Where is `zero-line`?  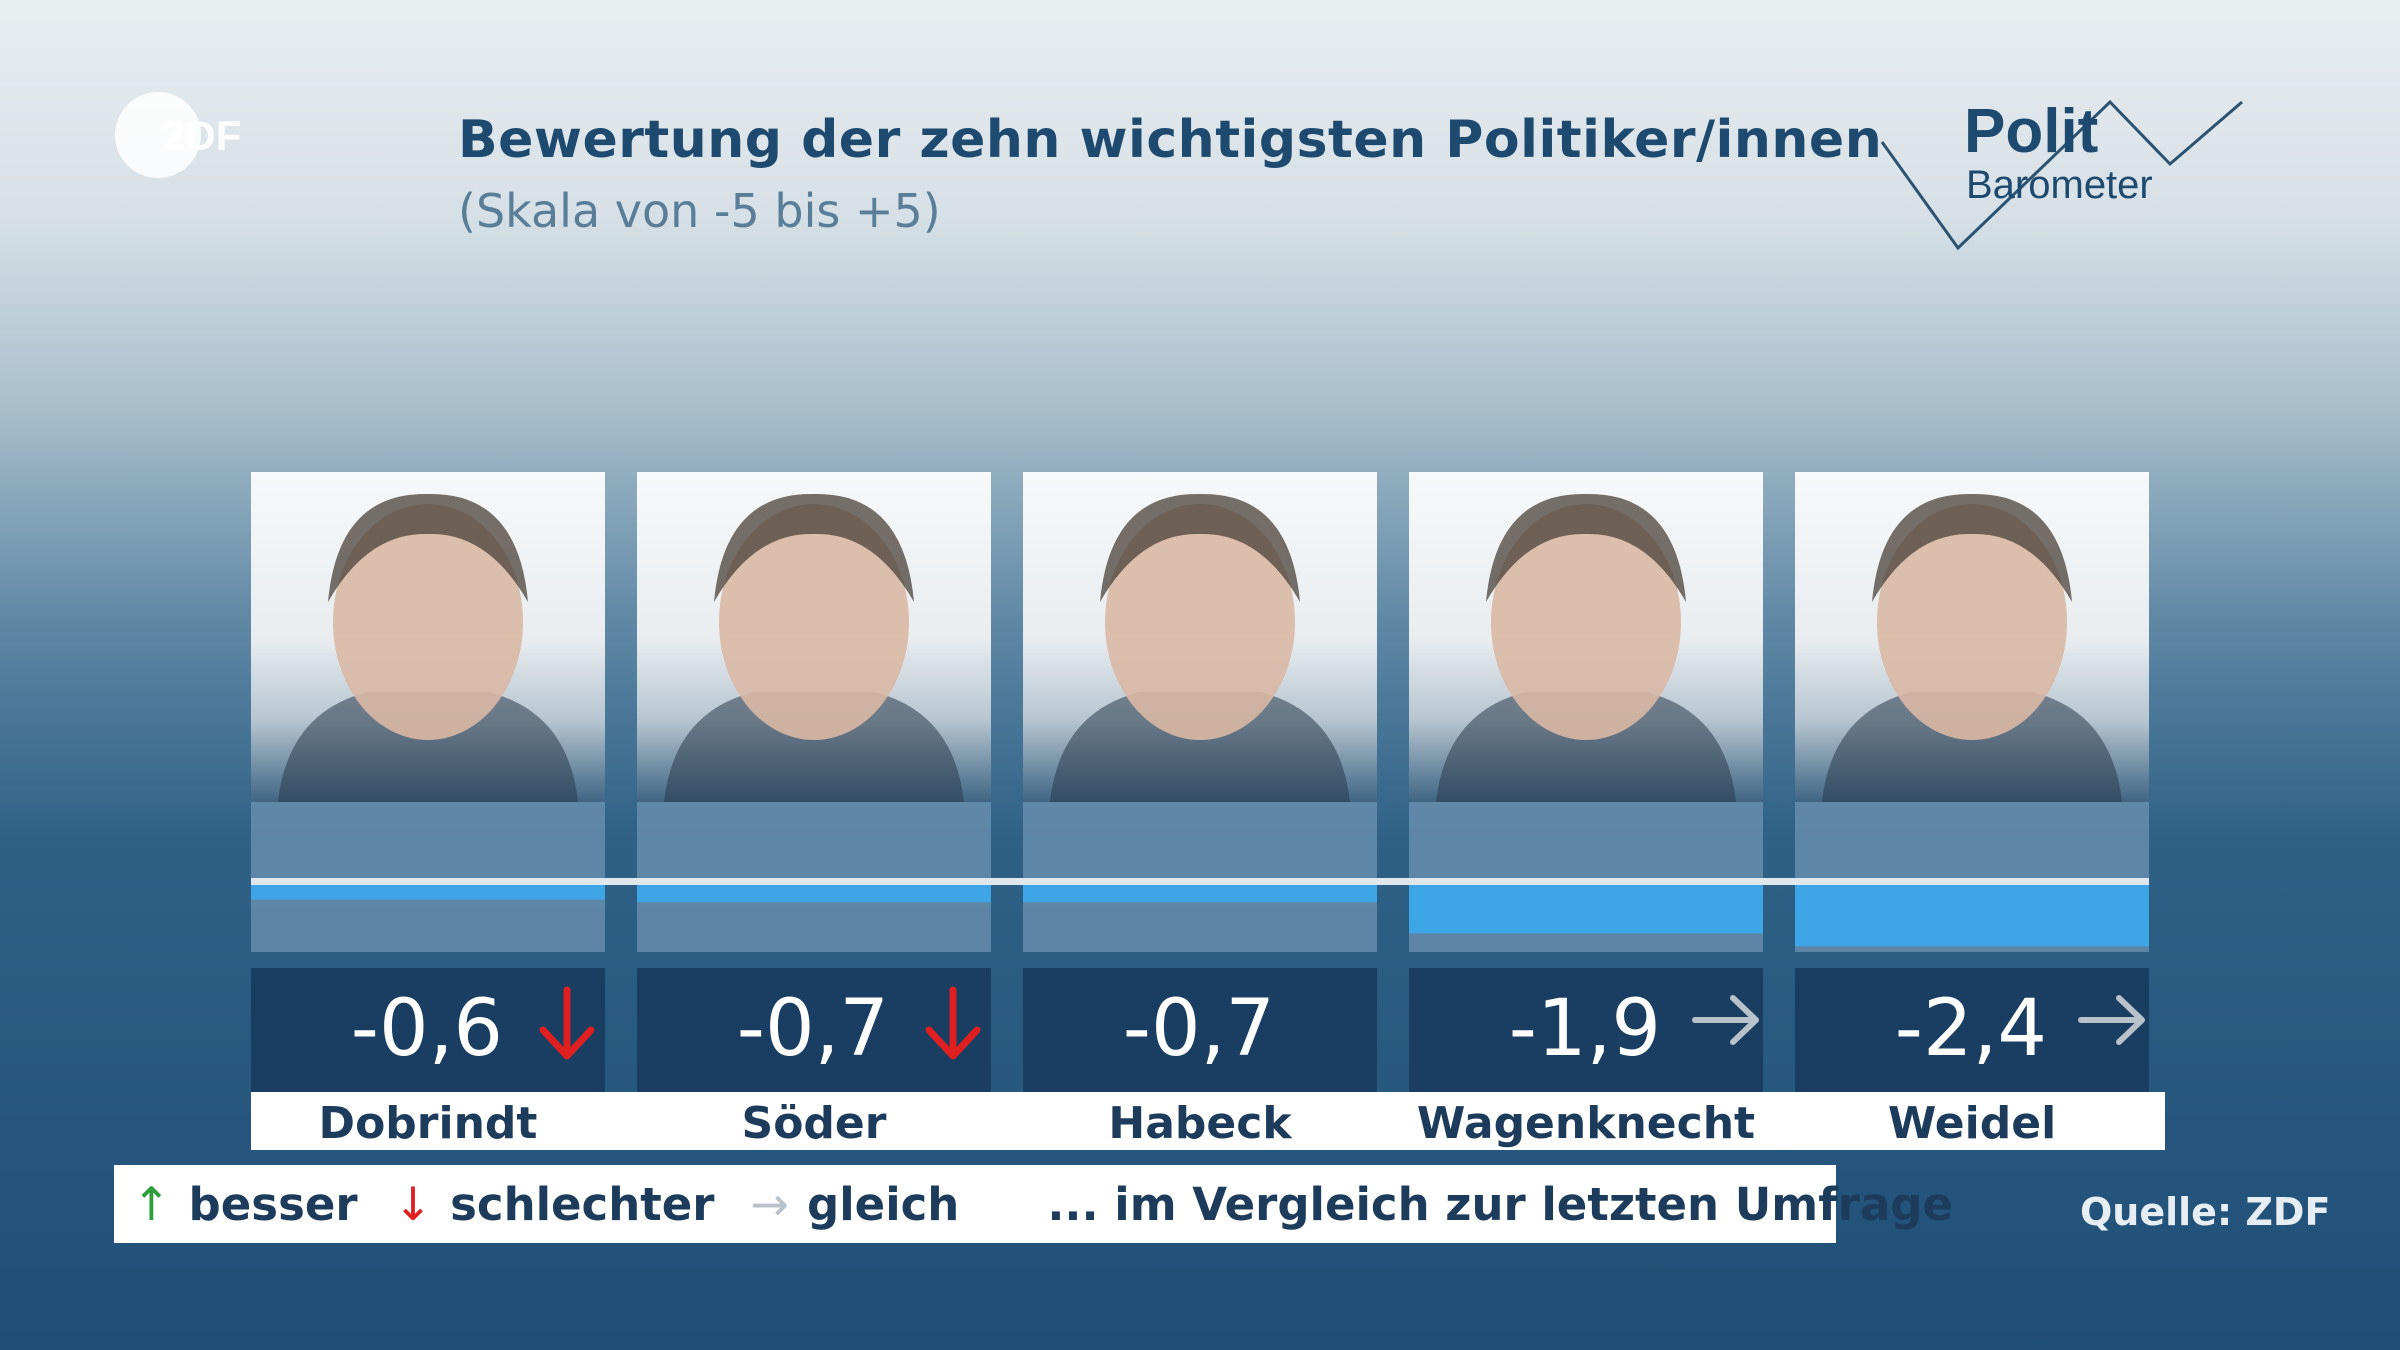
zero-line is located at coordinates (1200, 881).